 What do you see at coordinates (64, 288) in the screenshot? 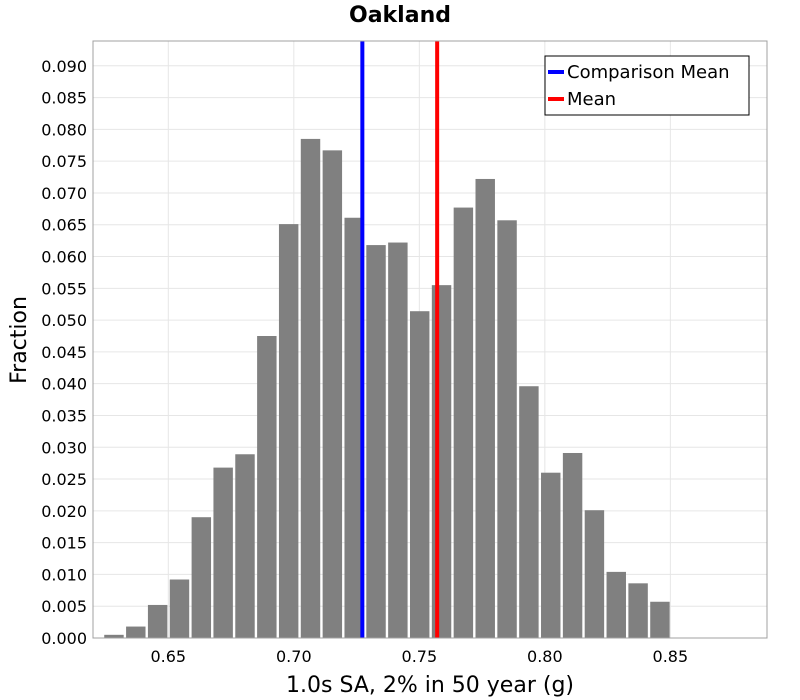
I see `y-tick-label: 0.055` at bounding box center [64, 288].